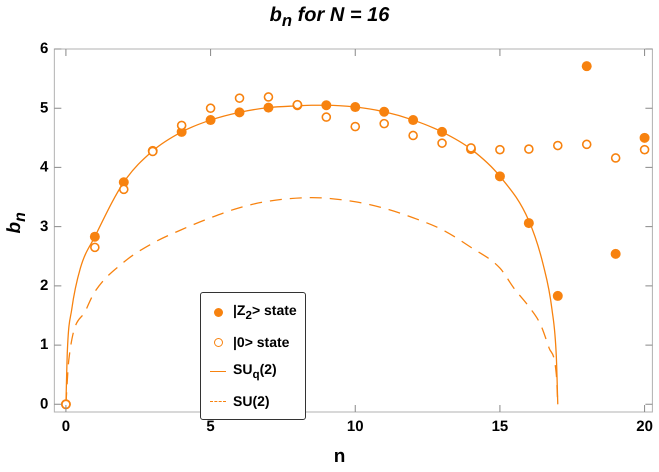  I want to click on y-tick-label: 1, so click(44, 345).